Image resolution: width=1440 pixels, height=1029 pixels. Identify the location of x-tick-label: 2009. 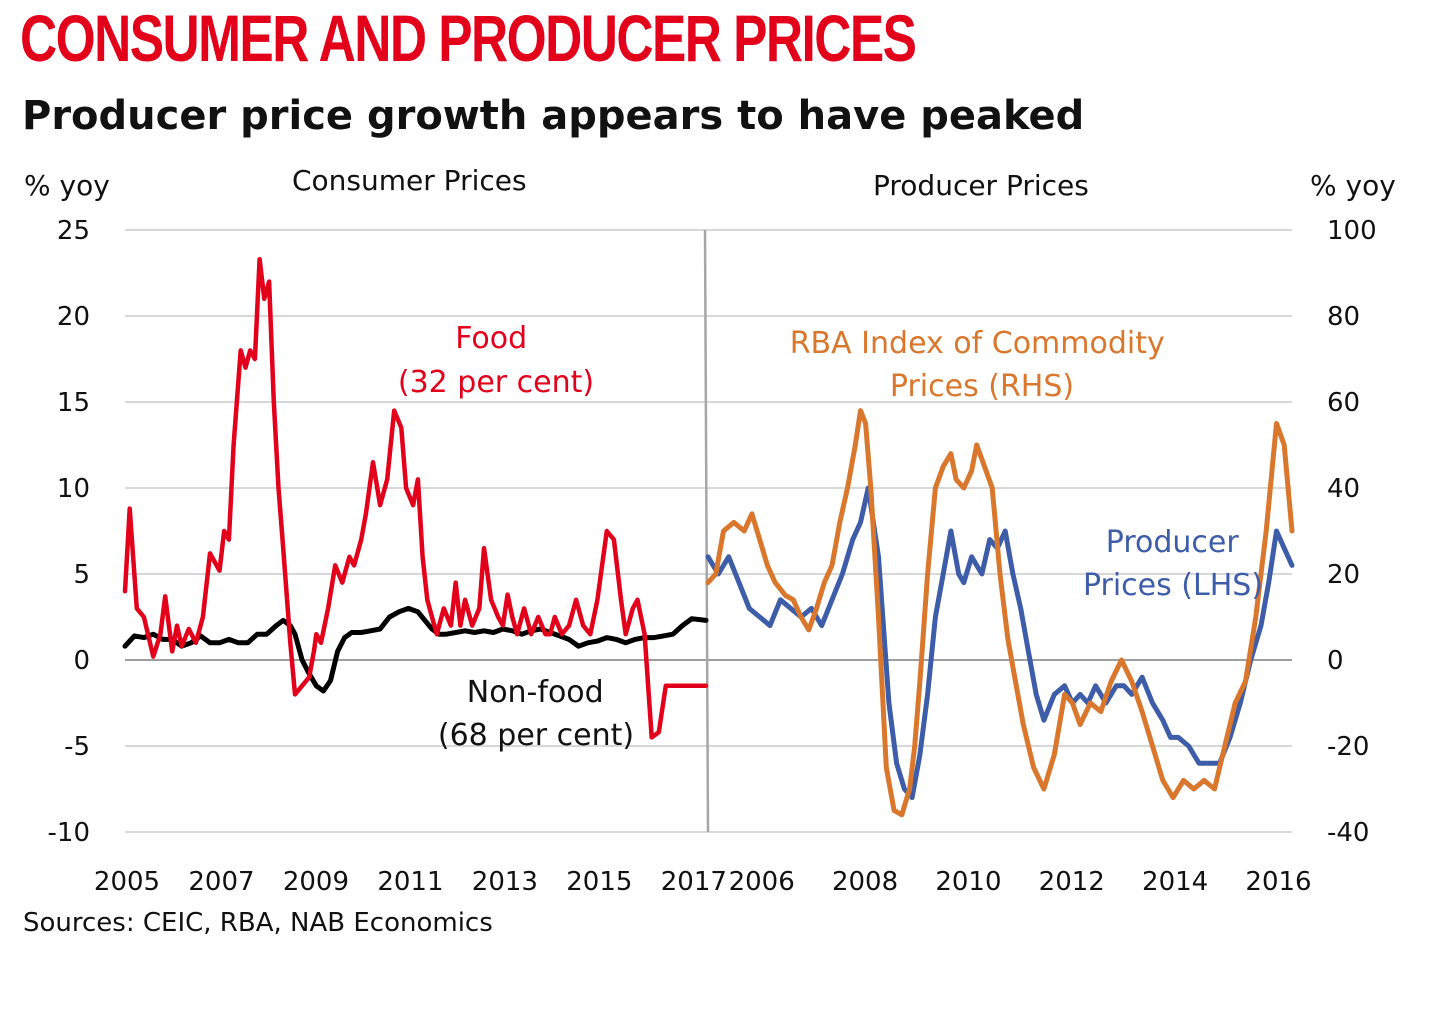
(316, 882).